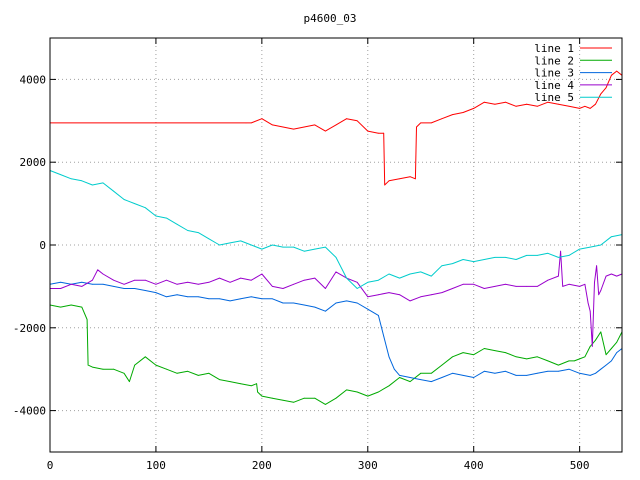  What do you see at coordinates (554, 48) in the screenshot?
I see `legend-label-1: line 1` at bounding box center [554, 48].